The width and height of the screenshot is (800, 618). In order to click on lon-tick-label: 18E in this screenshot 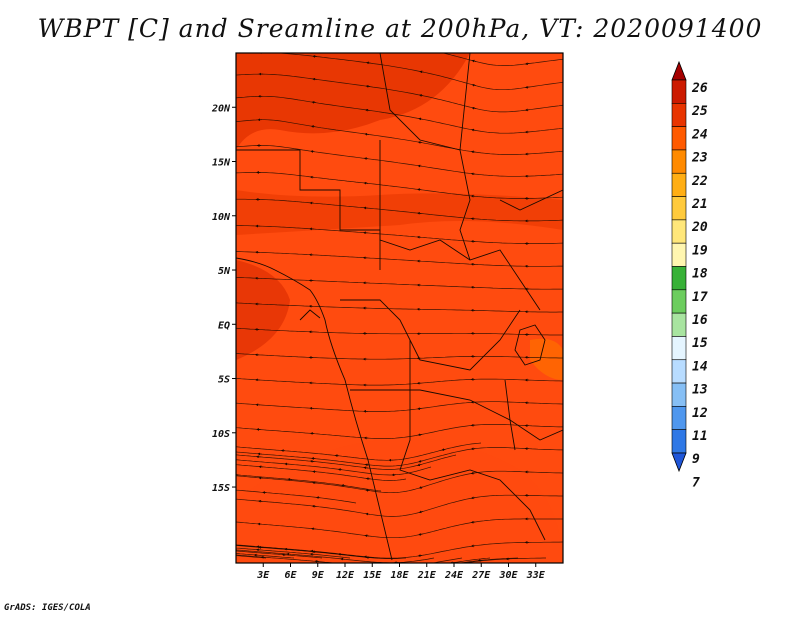, I will do `click(399, 575)`.